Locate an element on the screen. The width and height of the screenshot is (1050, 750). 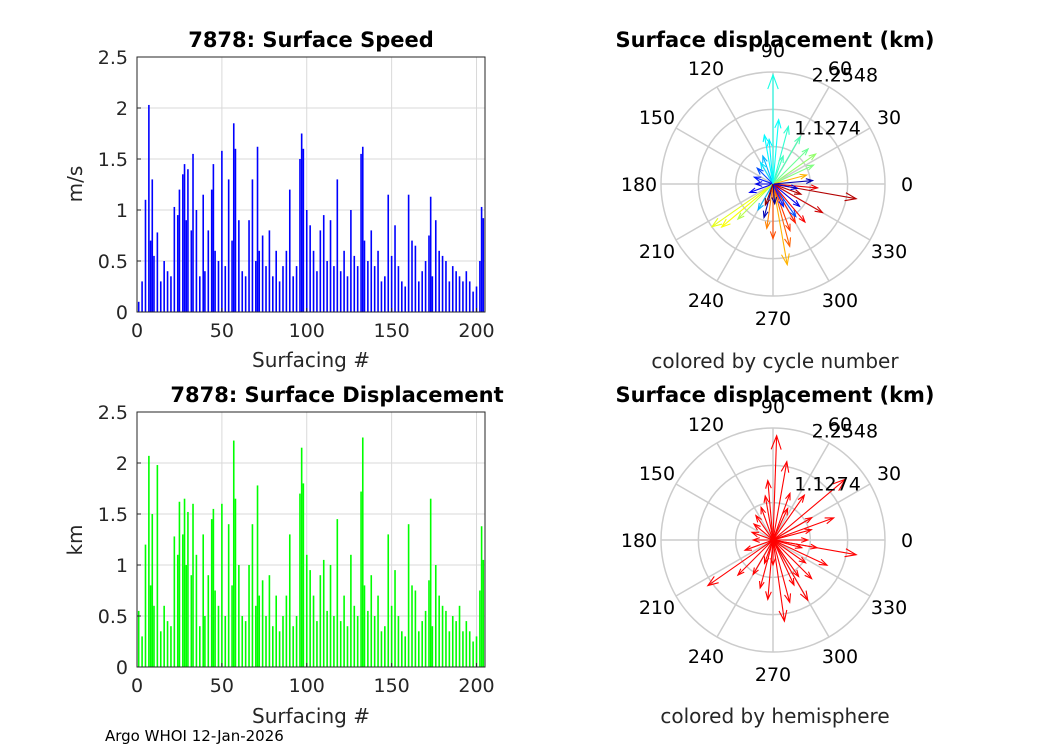
displacement-xtick-label: 150 is located at coordinates (392, 686).